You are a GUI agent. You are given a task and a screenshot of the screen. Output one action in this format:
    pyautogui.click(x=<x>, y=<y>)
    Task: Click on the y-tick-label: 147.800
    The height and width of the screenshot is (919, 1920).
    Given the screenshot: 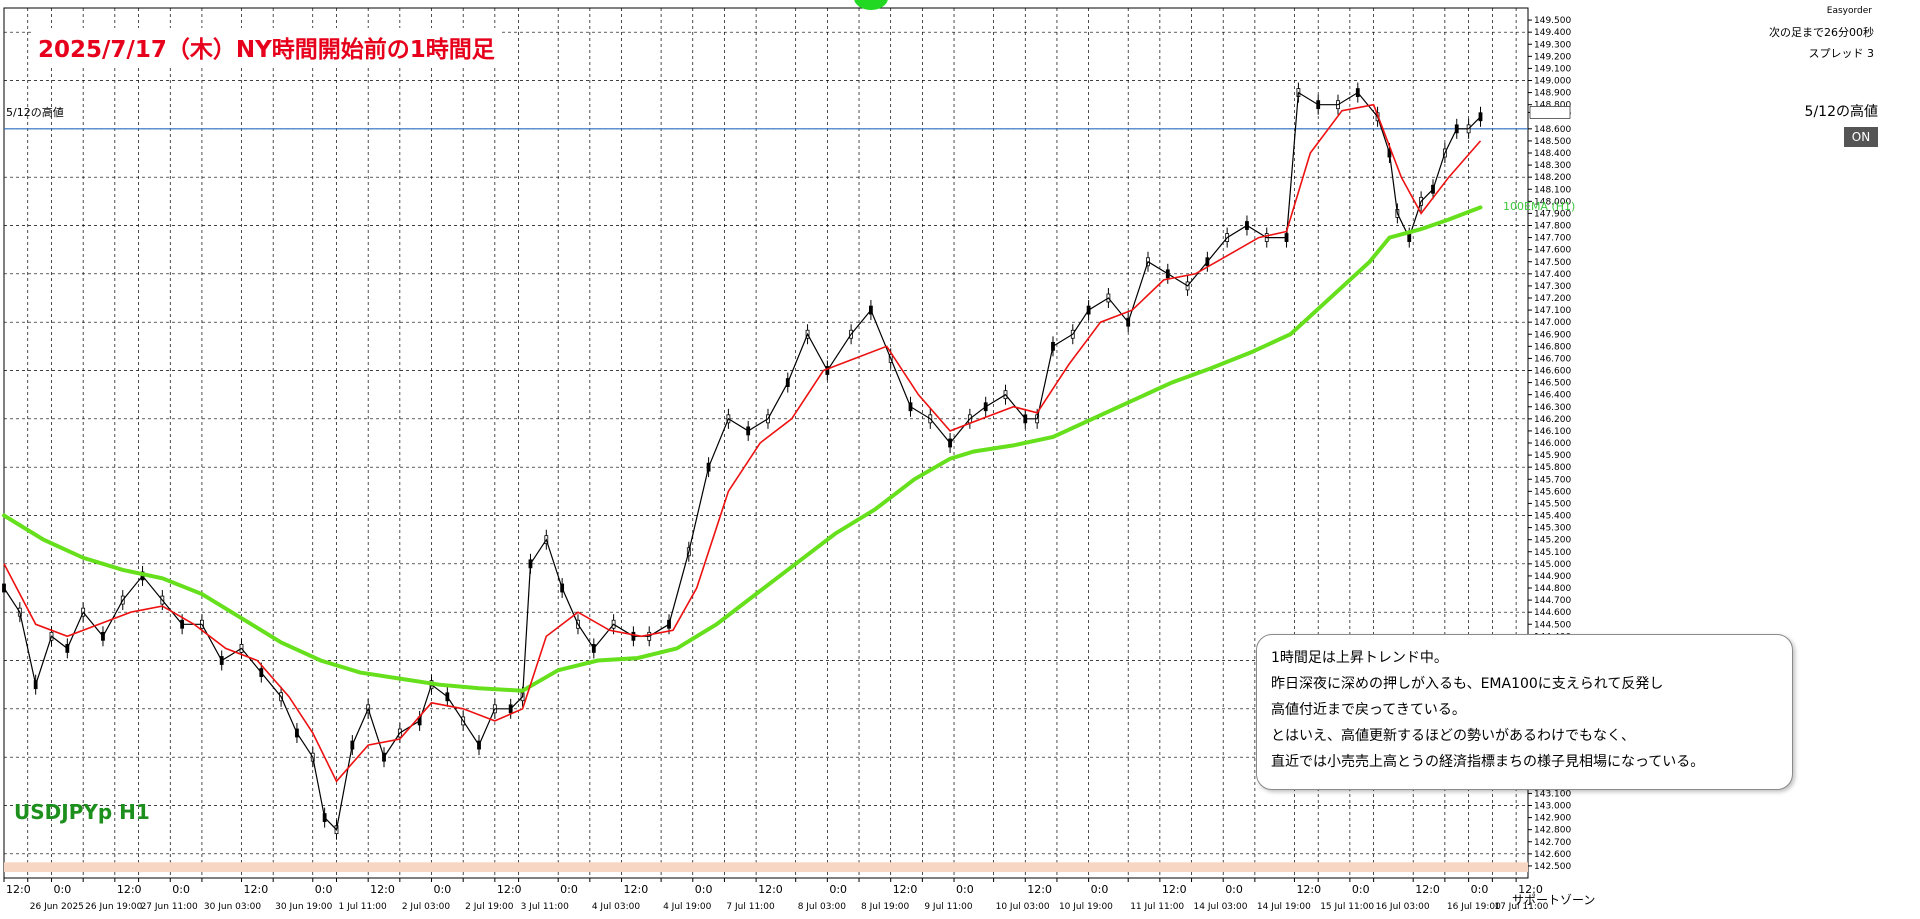 What is the action you would take?
    pyautogui.click(x=1552, y=227)
    